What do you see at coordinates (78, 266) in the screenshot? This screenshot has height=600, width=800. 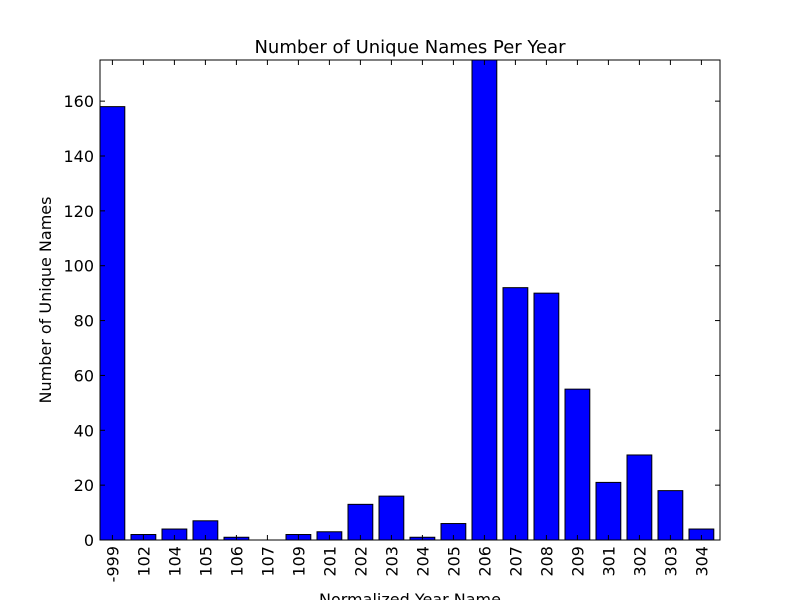 I see `y-tick-label: 100` at bounding box center [78, 266].